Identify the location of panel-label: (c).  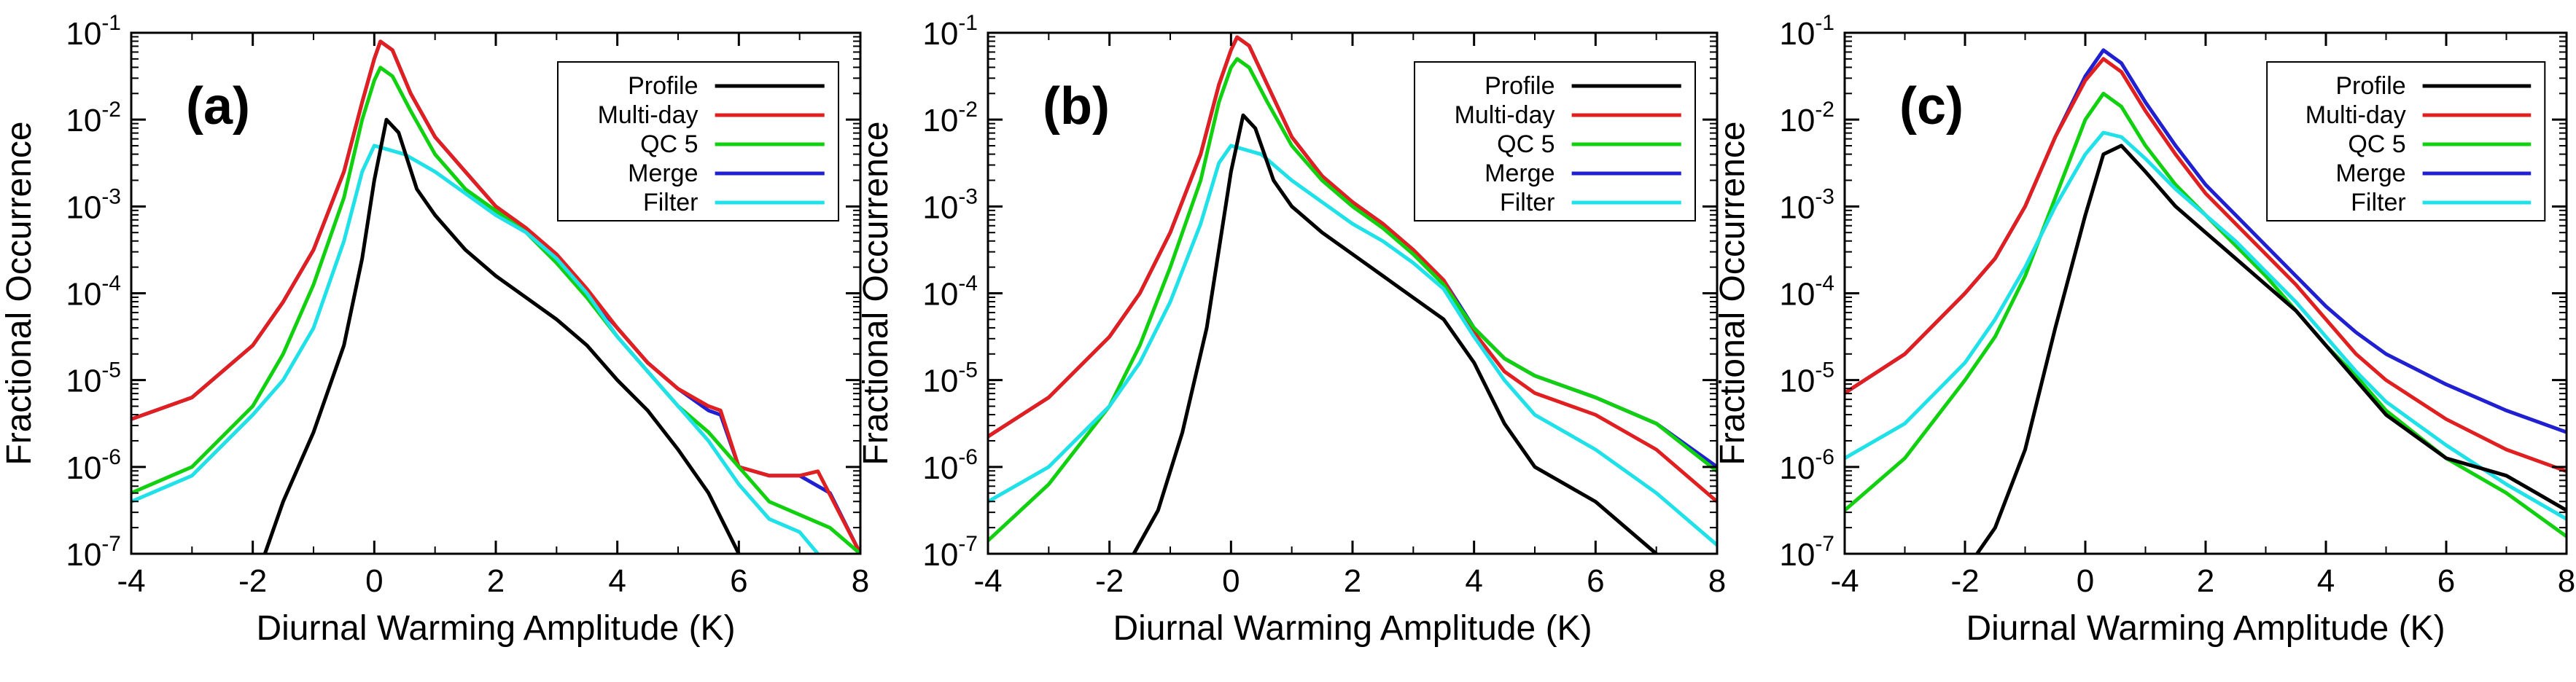
(1931, 106).